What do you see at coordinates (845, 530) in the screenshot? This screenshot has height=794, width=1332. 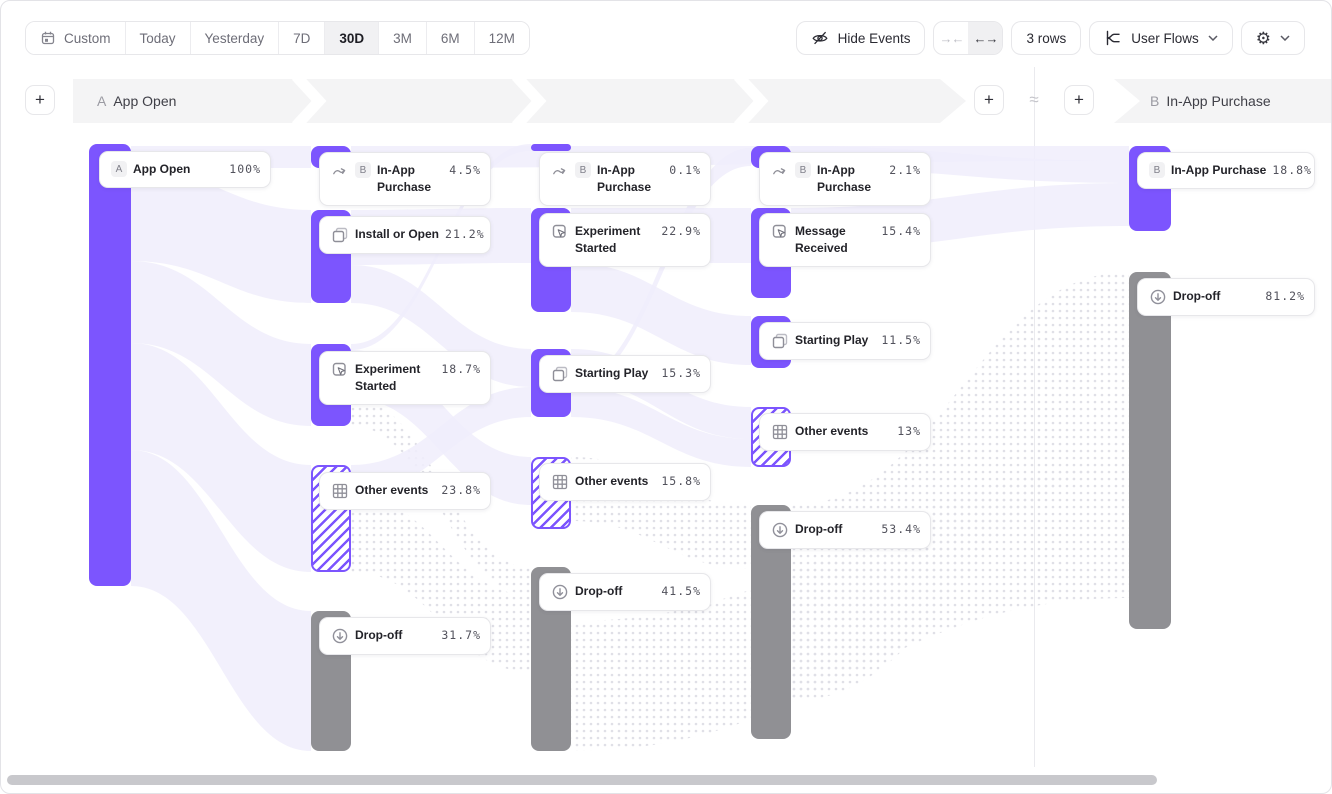 I see `node-card-drop-off: Drop-off 53.4%` at bounding box center [845, 530].